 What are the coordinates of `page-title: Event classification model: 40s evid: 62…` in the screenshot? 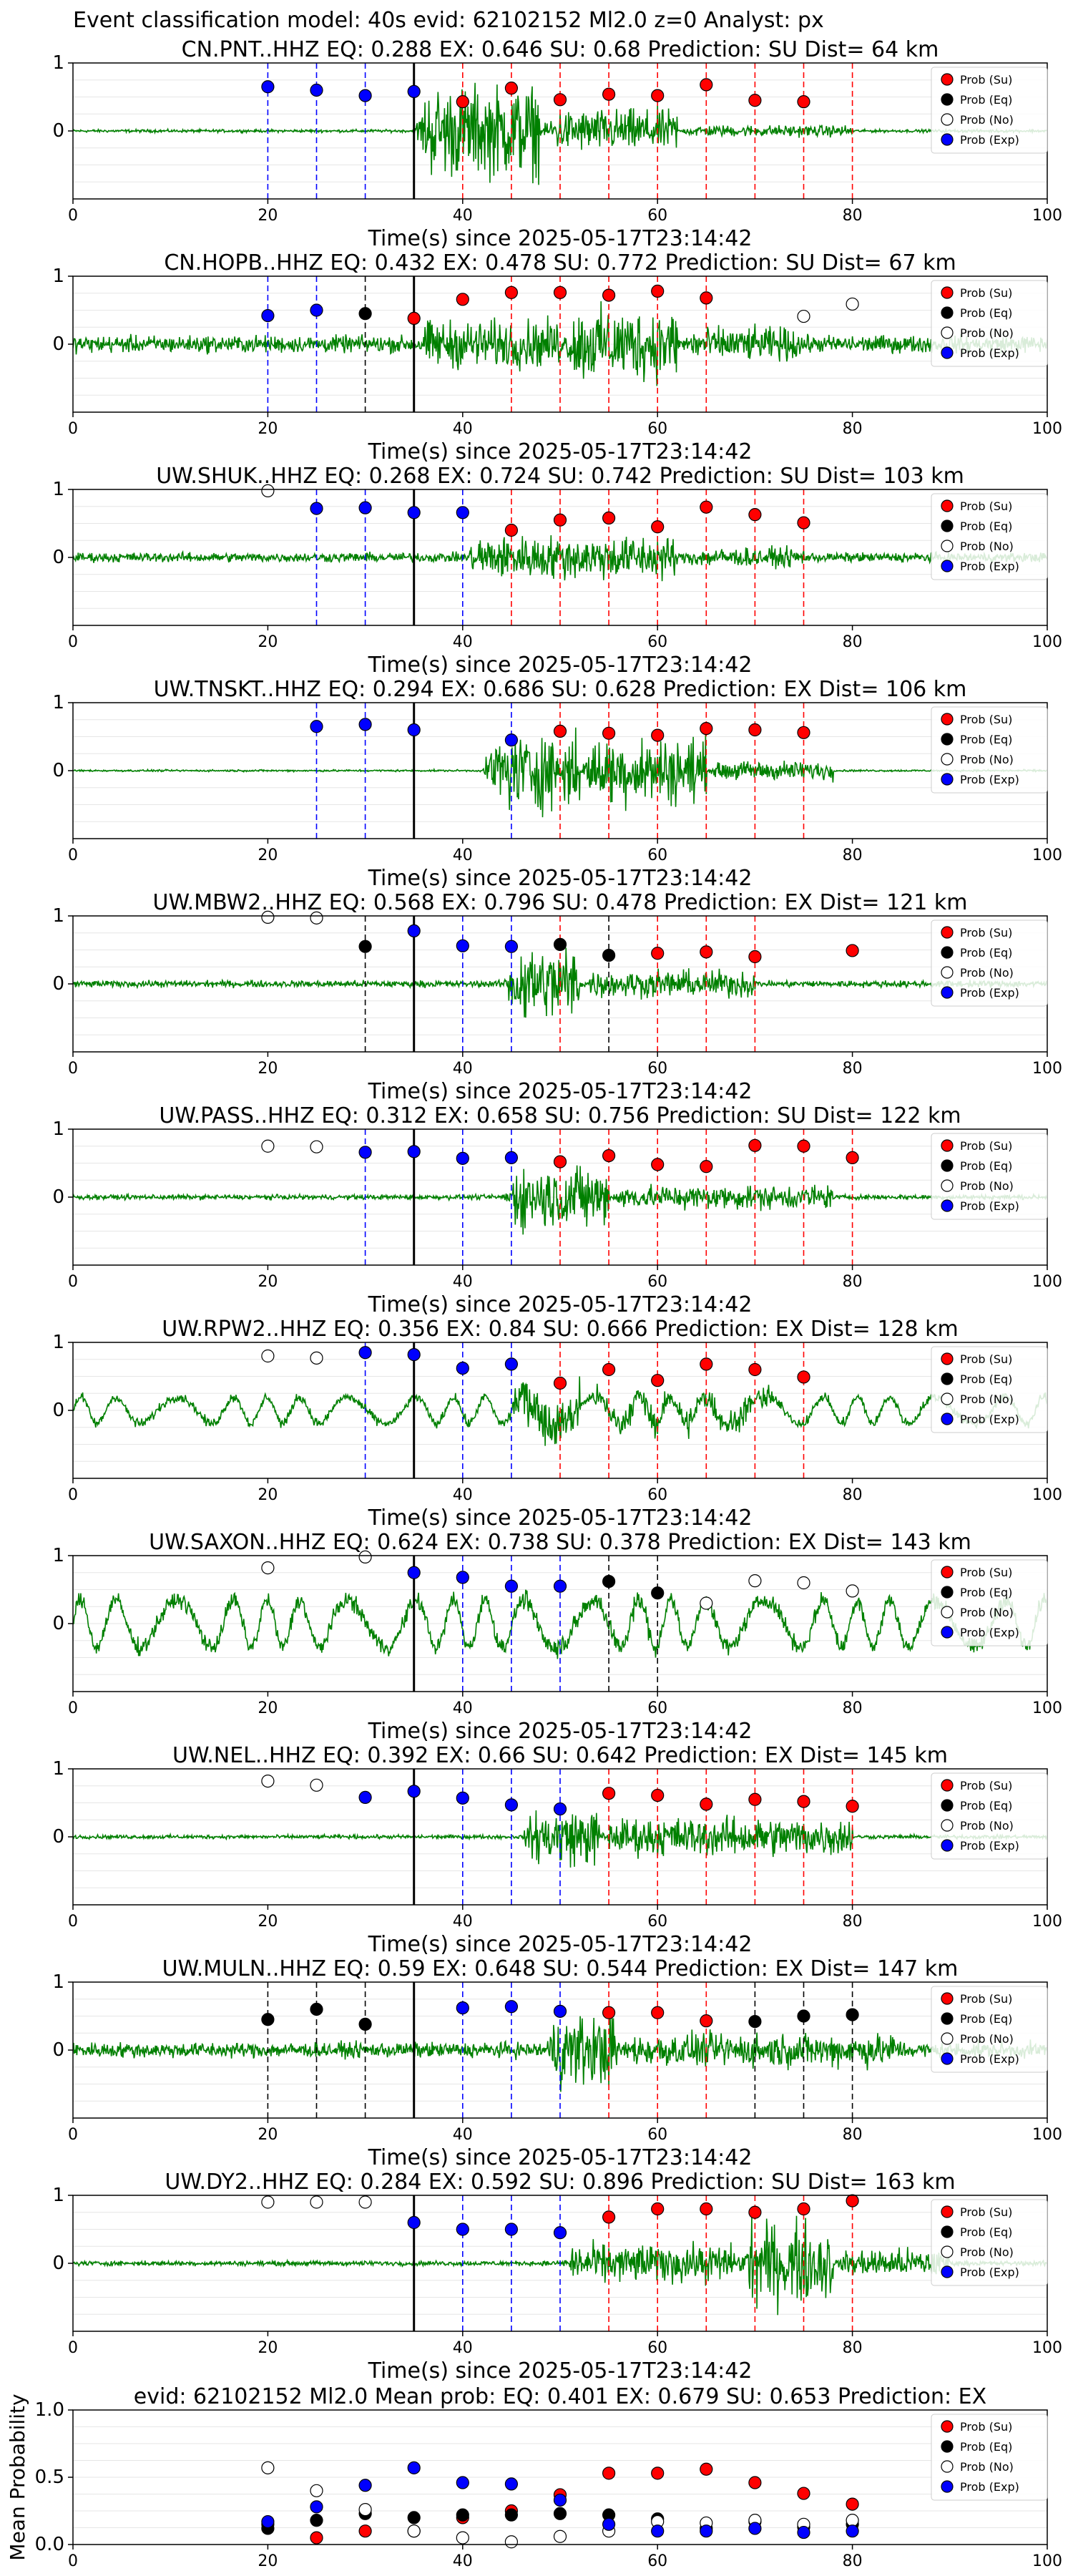 It's located at (448, 20).